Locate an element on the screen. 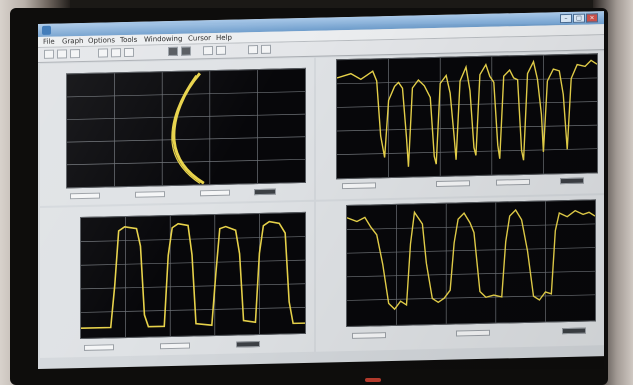  pan-icon is located at coordinates (75, 54).